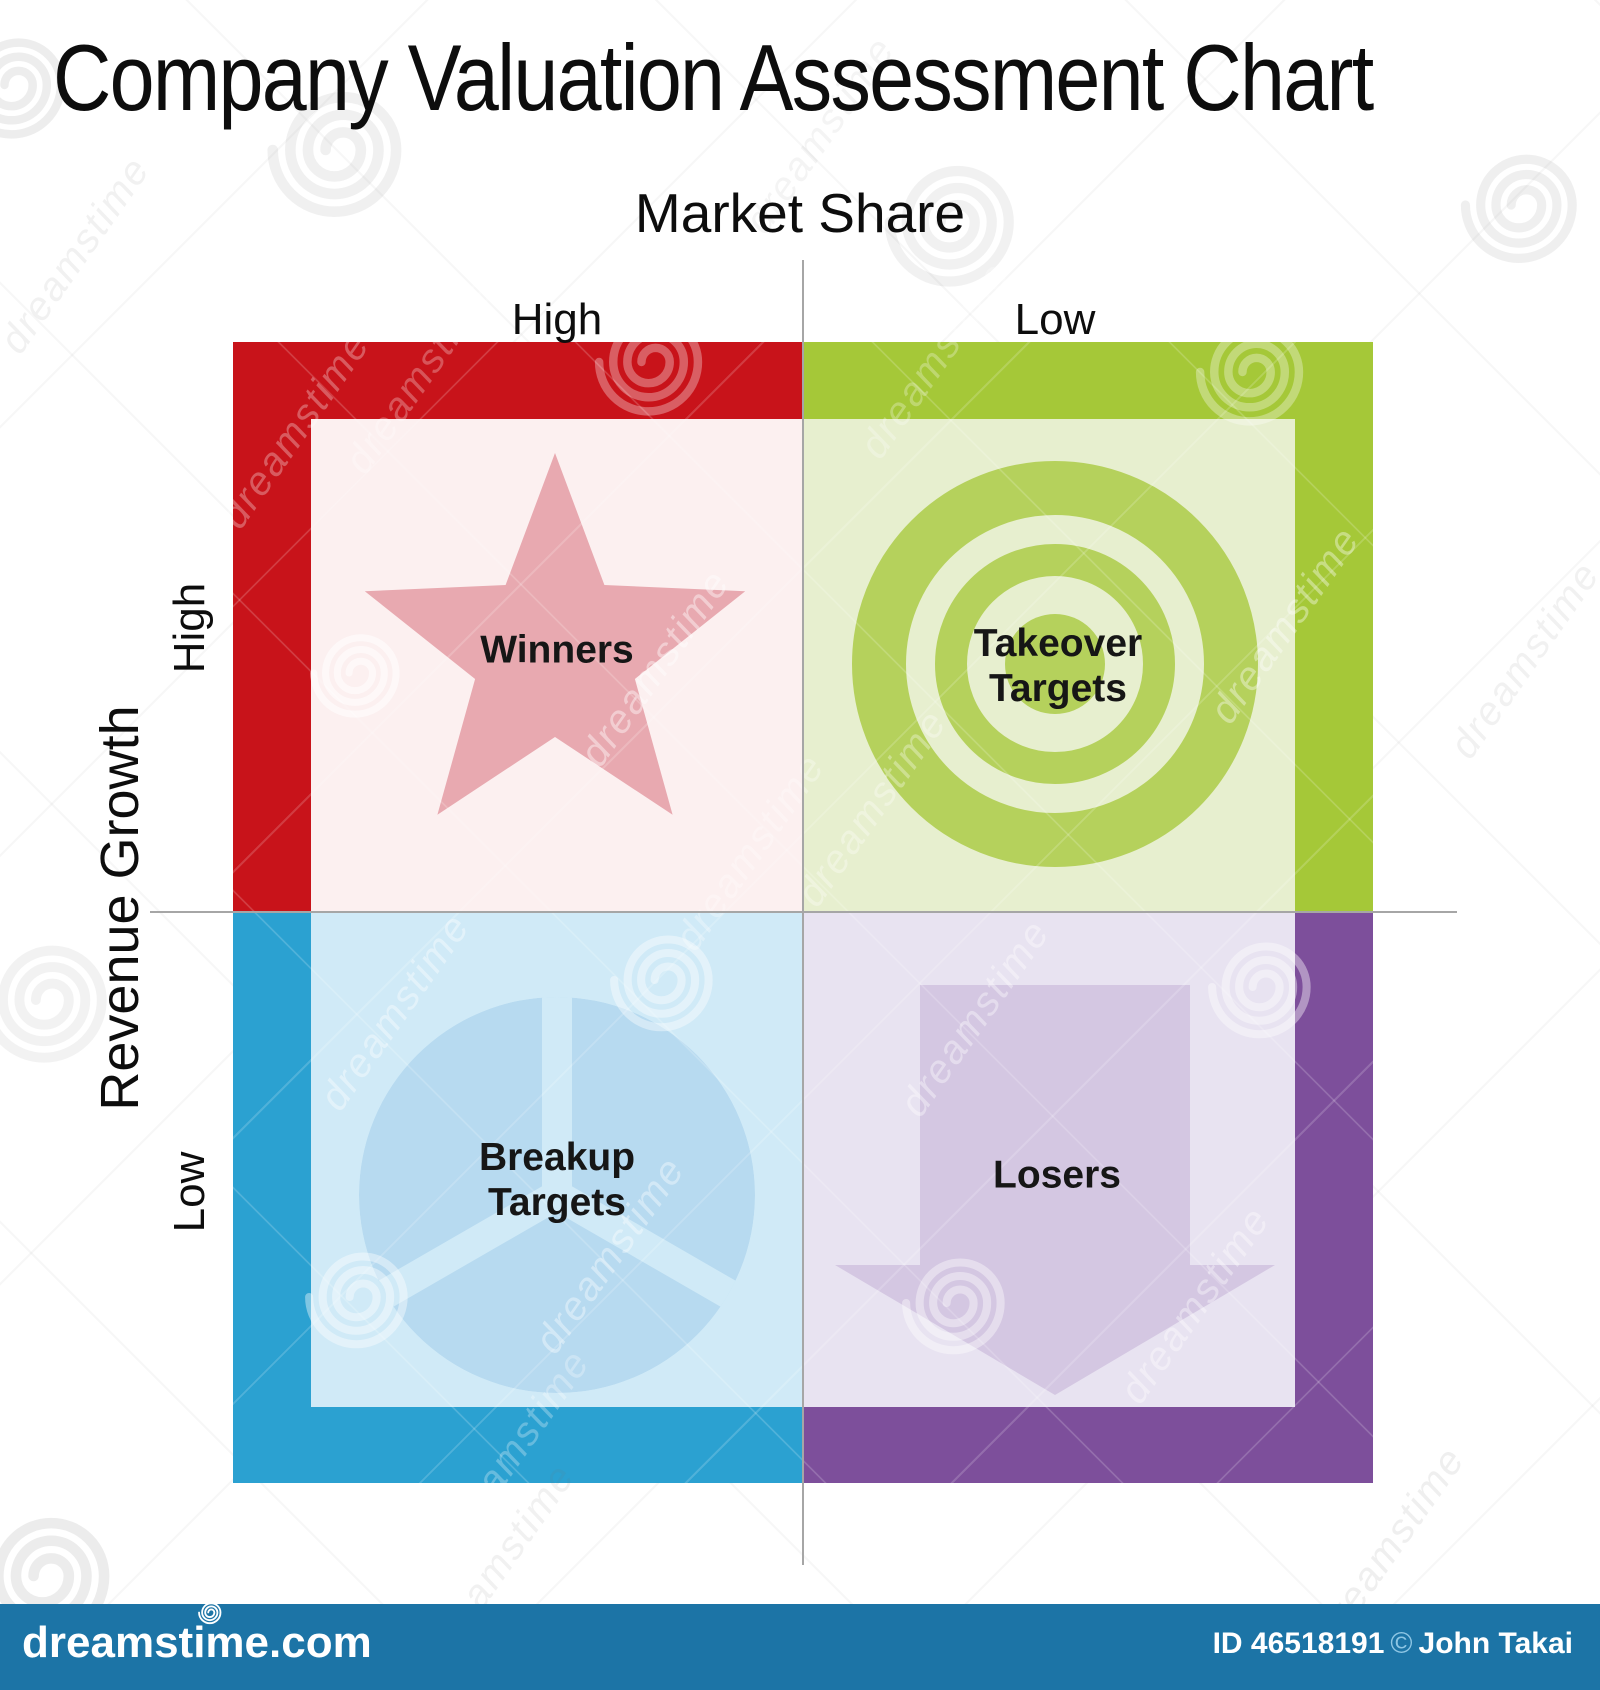 The height and width of the screenshot is (1690, 1600). What do you see at coordinates (800, 213) in the screenshot?
I see `x-axis-title: Market Share` at bounding box center [800, 213].